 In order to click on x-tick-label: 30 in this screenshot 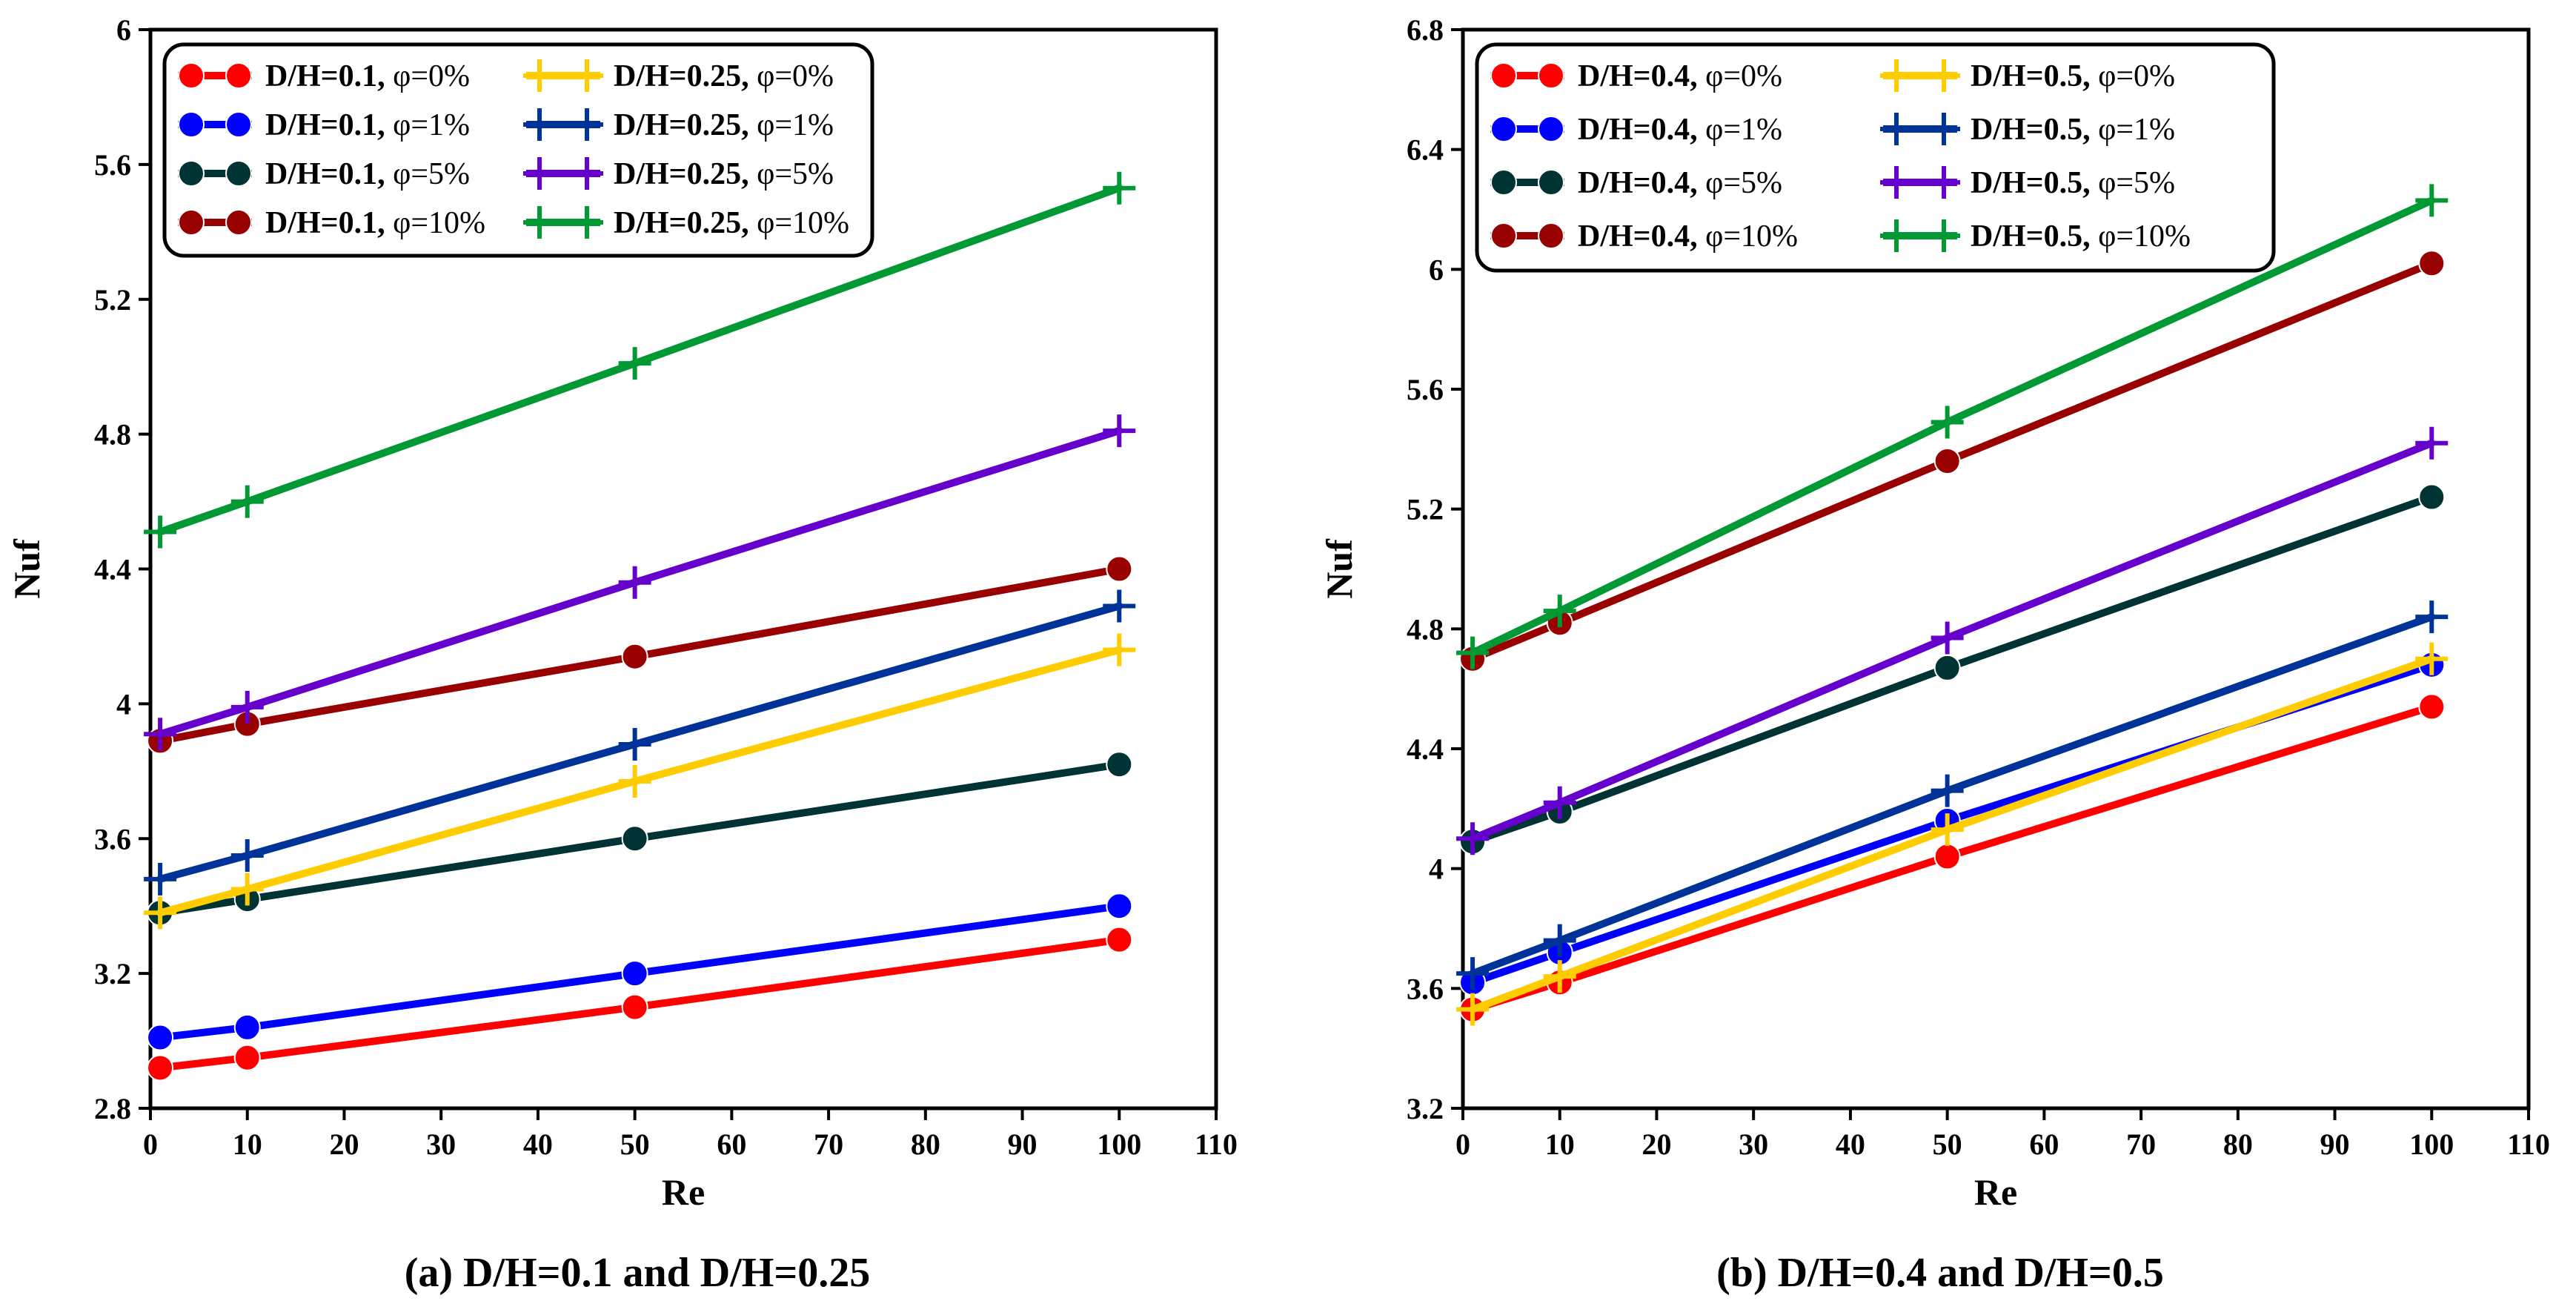, I will do `click(1754, 1144)`.